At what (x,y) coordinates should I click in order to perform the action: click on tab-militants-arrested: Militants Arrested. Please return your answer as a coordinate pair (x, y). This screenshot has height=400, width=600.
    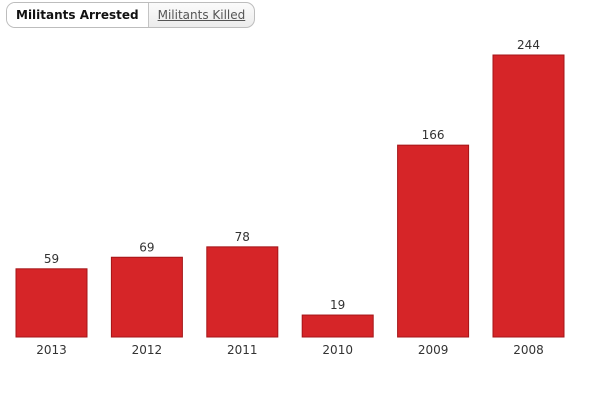
    Looking at the image, I should click on (78, 15).